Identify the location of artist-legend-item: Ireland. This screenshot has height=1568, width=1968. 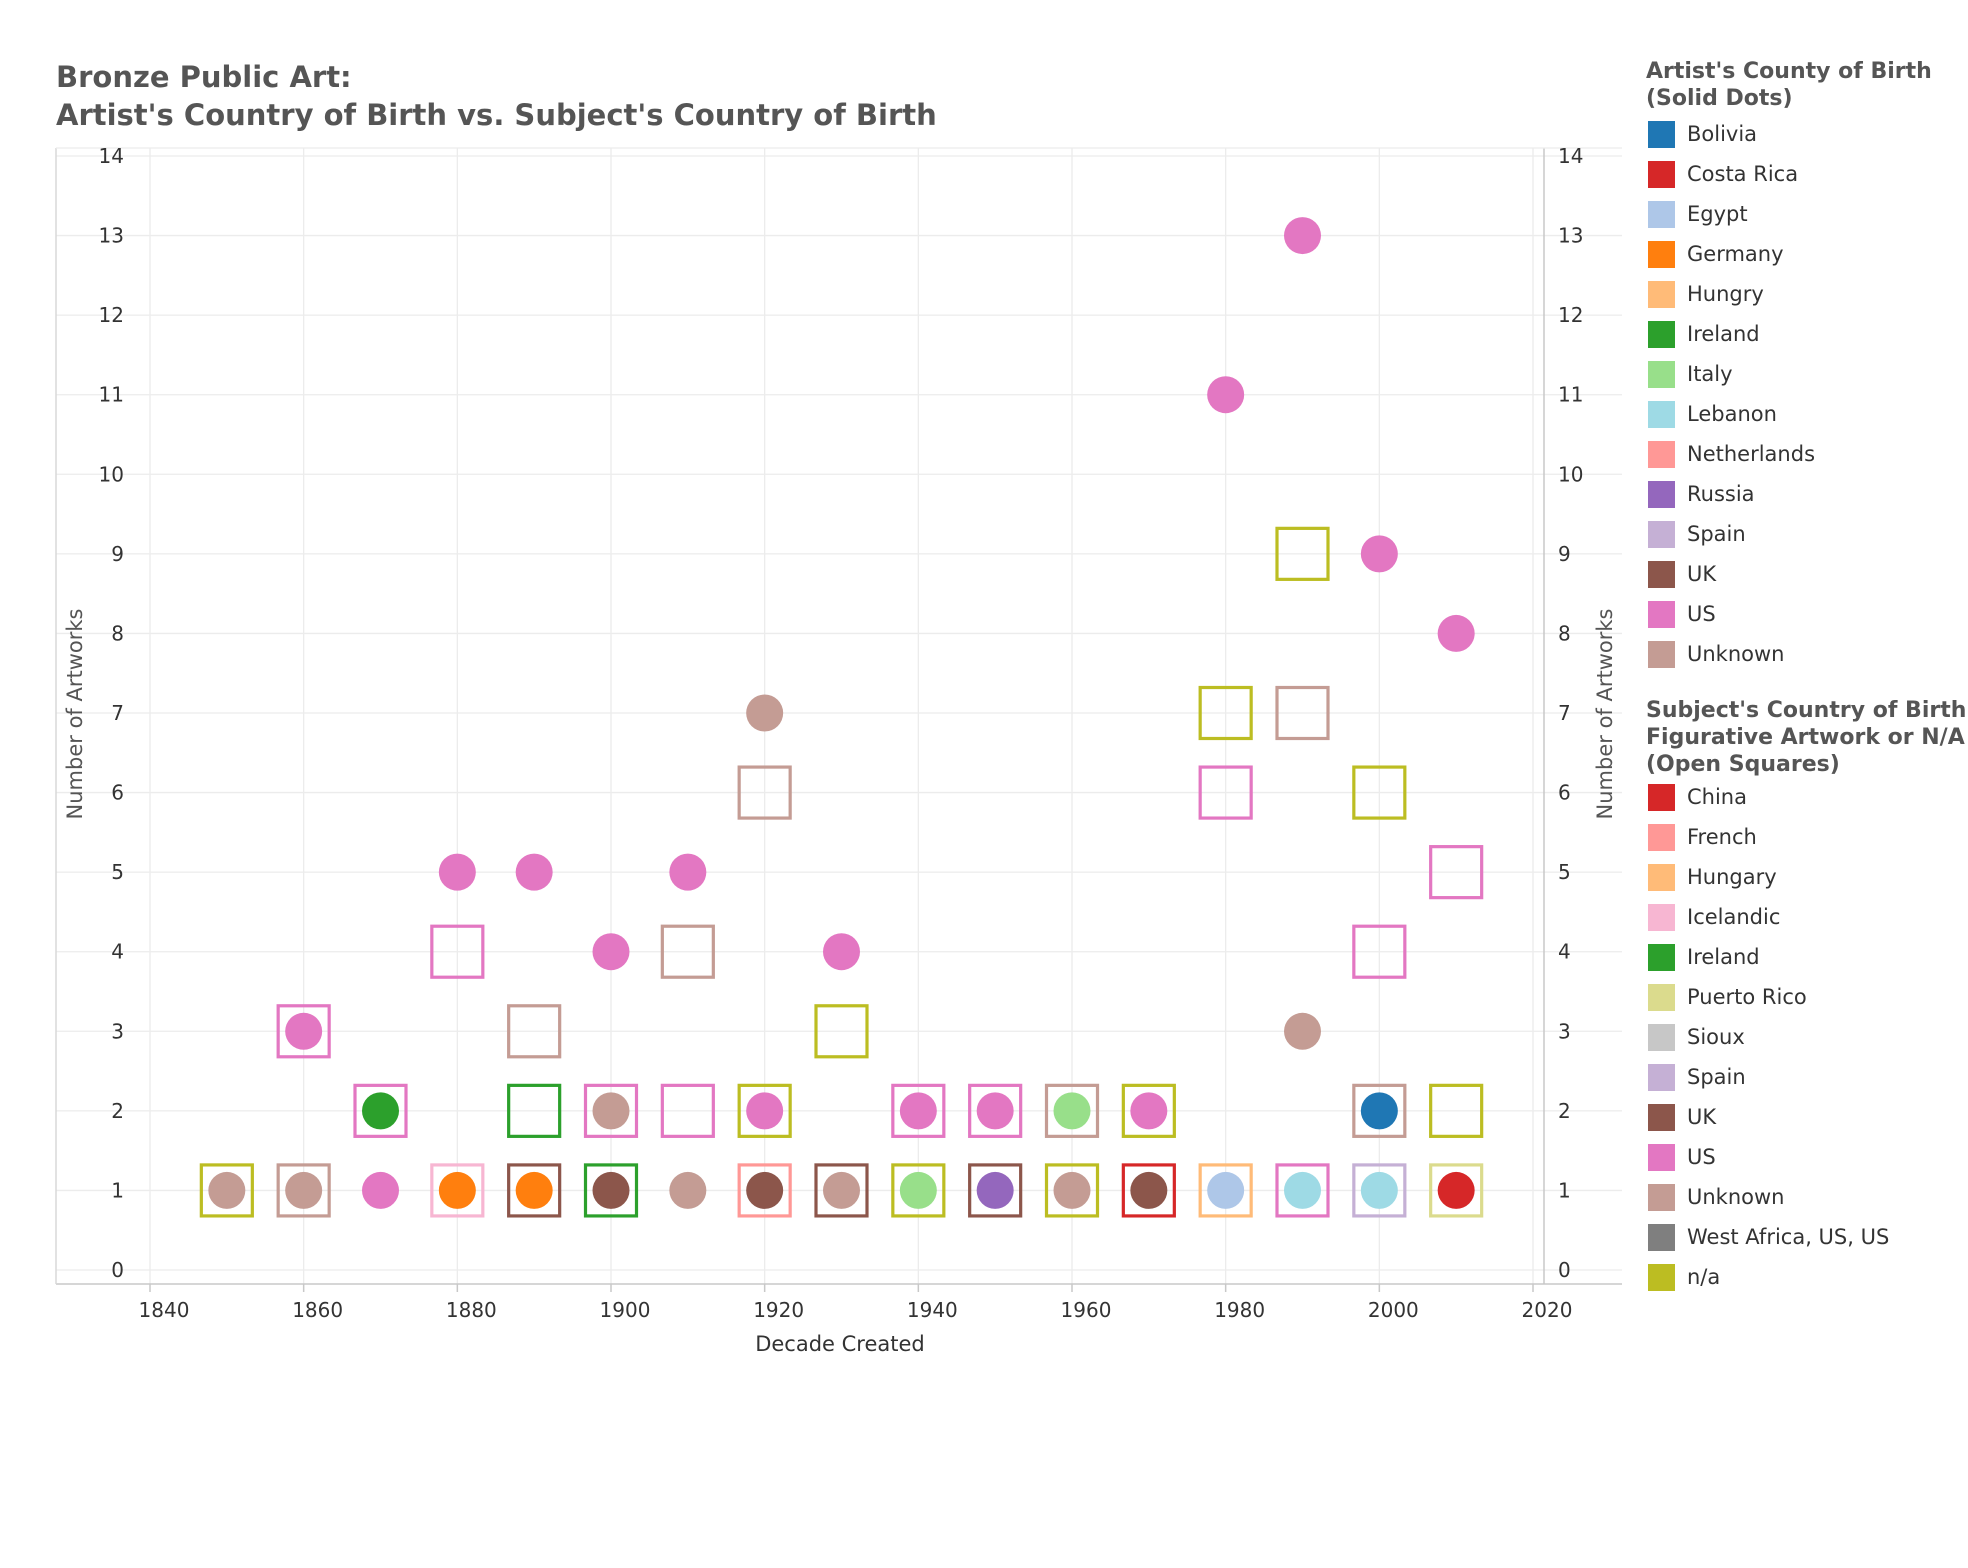
(1704, 334).